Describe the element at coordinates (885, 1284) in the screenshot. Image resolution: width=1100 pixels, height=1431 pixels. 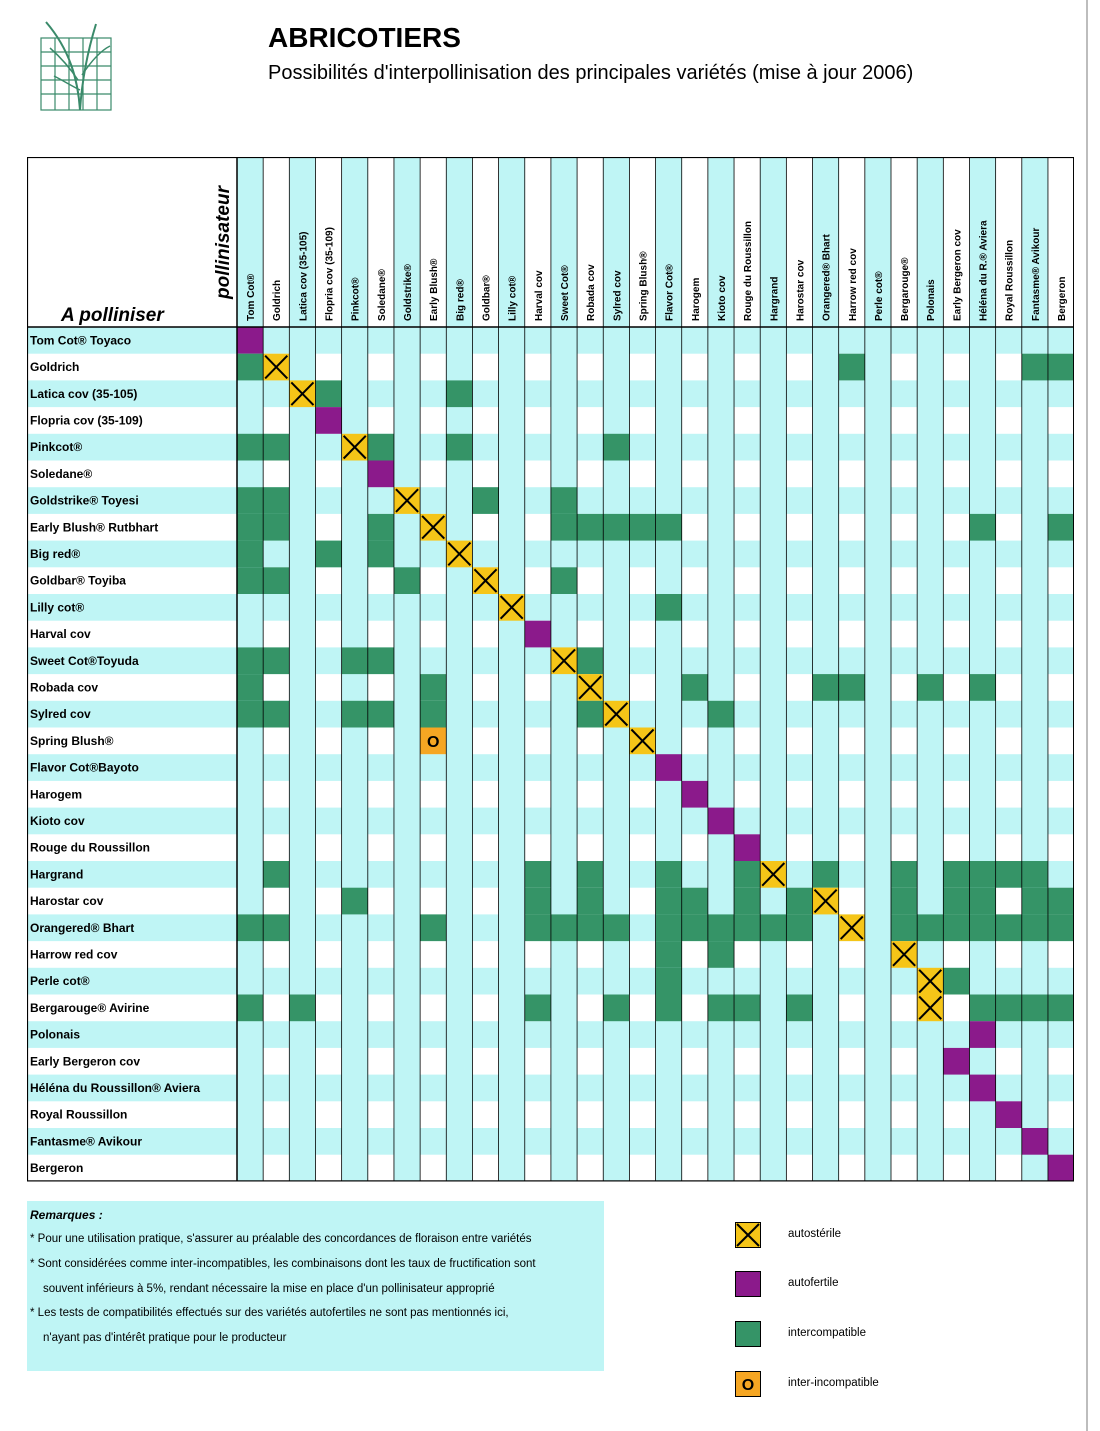
I see `legend-autofertile: autofertile` at that location.